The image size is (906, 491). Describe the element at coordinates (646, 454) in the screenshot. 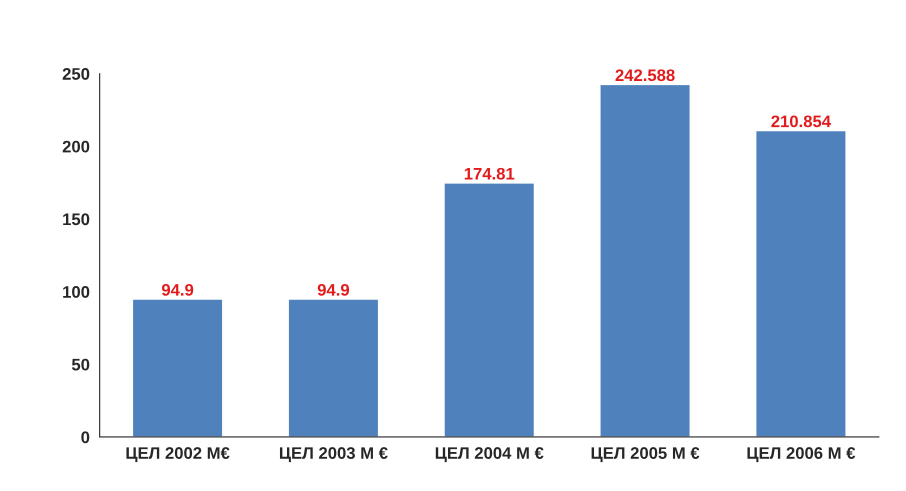

I see `x-tick-label: ЦЕЛ 2005 М €` at that location.